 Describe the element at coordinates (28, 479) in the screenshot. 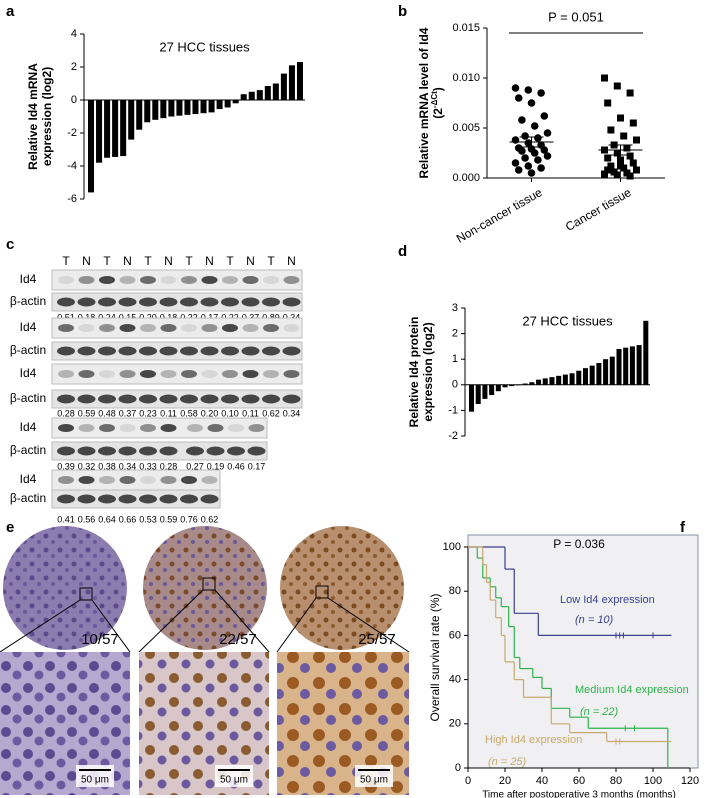

I see `row-label: Id4` at that location.